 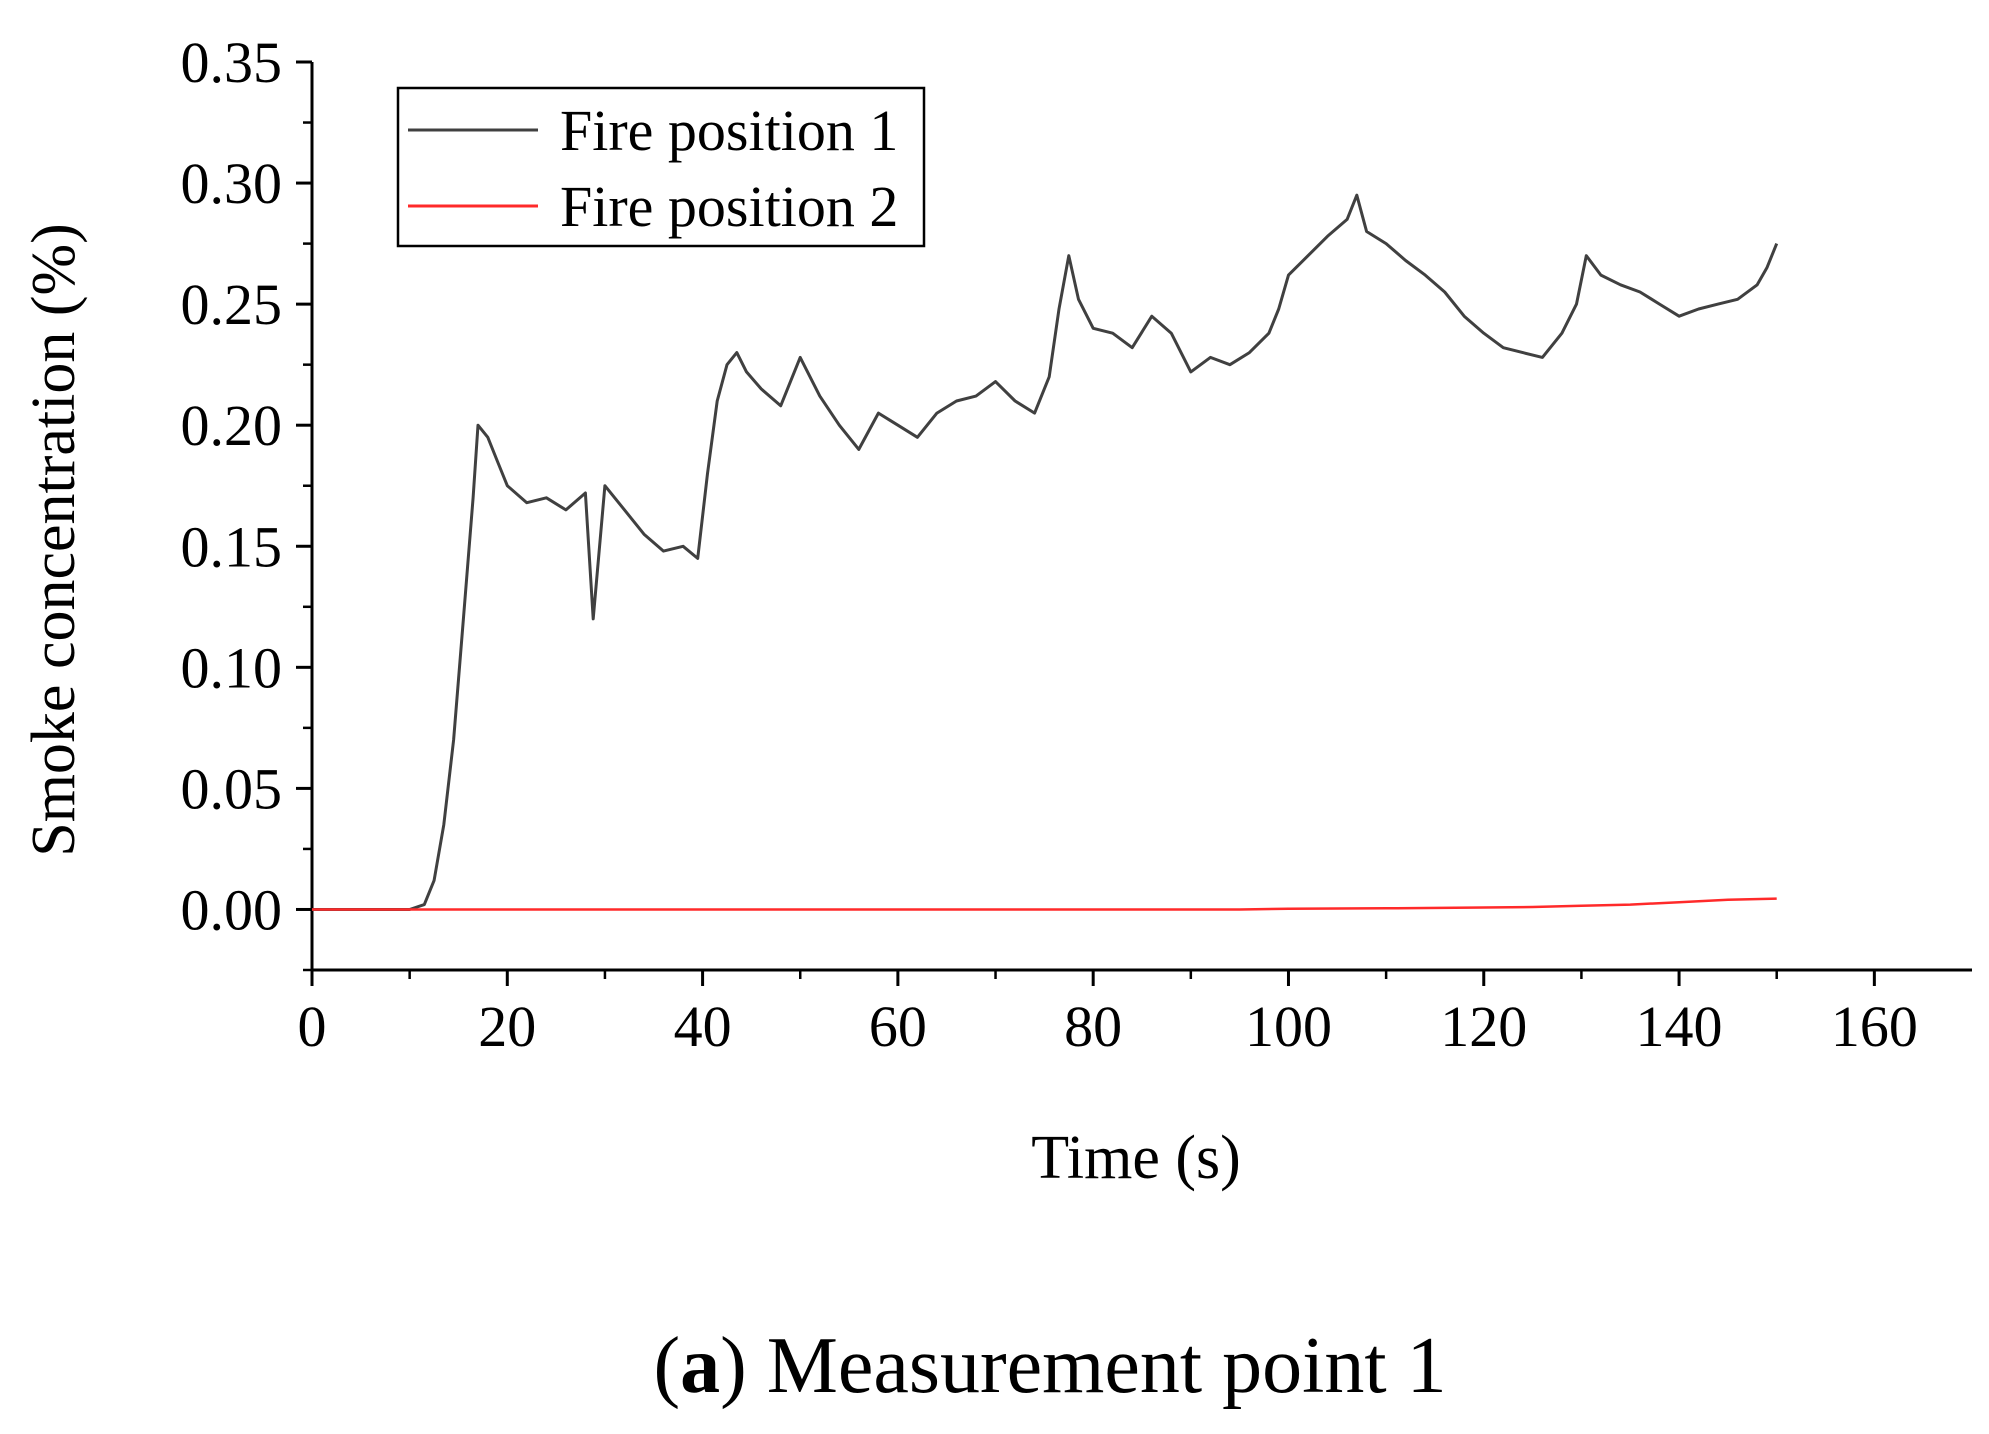 What do you see at coordinates (246, 501) in the screenshot?
I see `y-axis-ticks: 0.00 0.05 0.10 0.15 0.20 0.25 0.30 0.35` at bounding box center [246, 501].